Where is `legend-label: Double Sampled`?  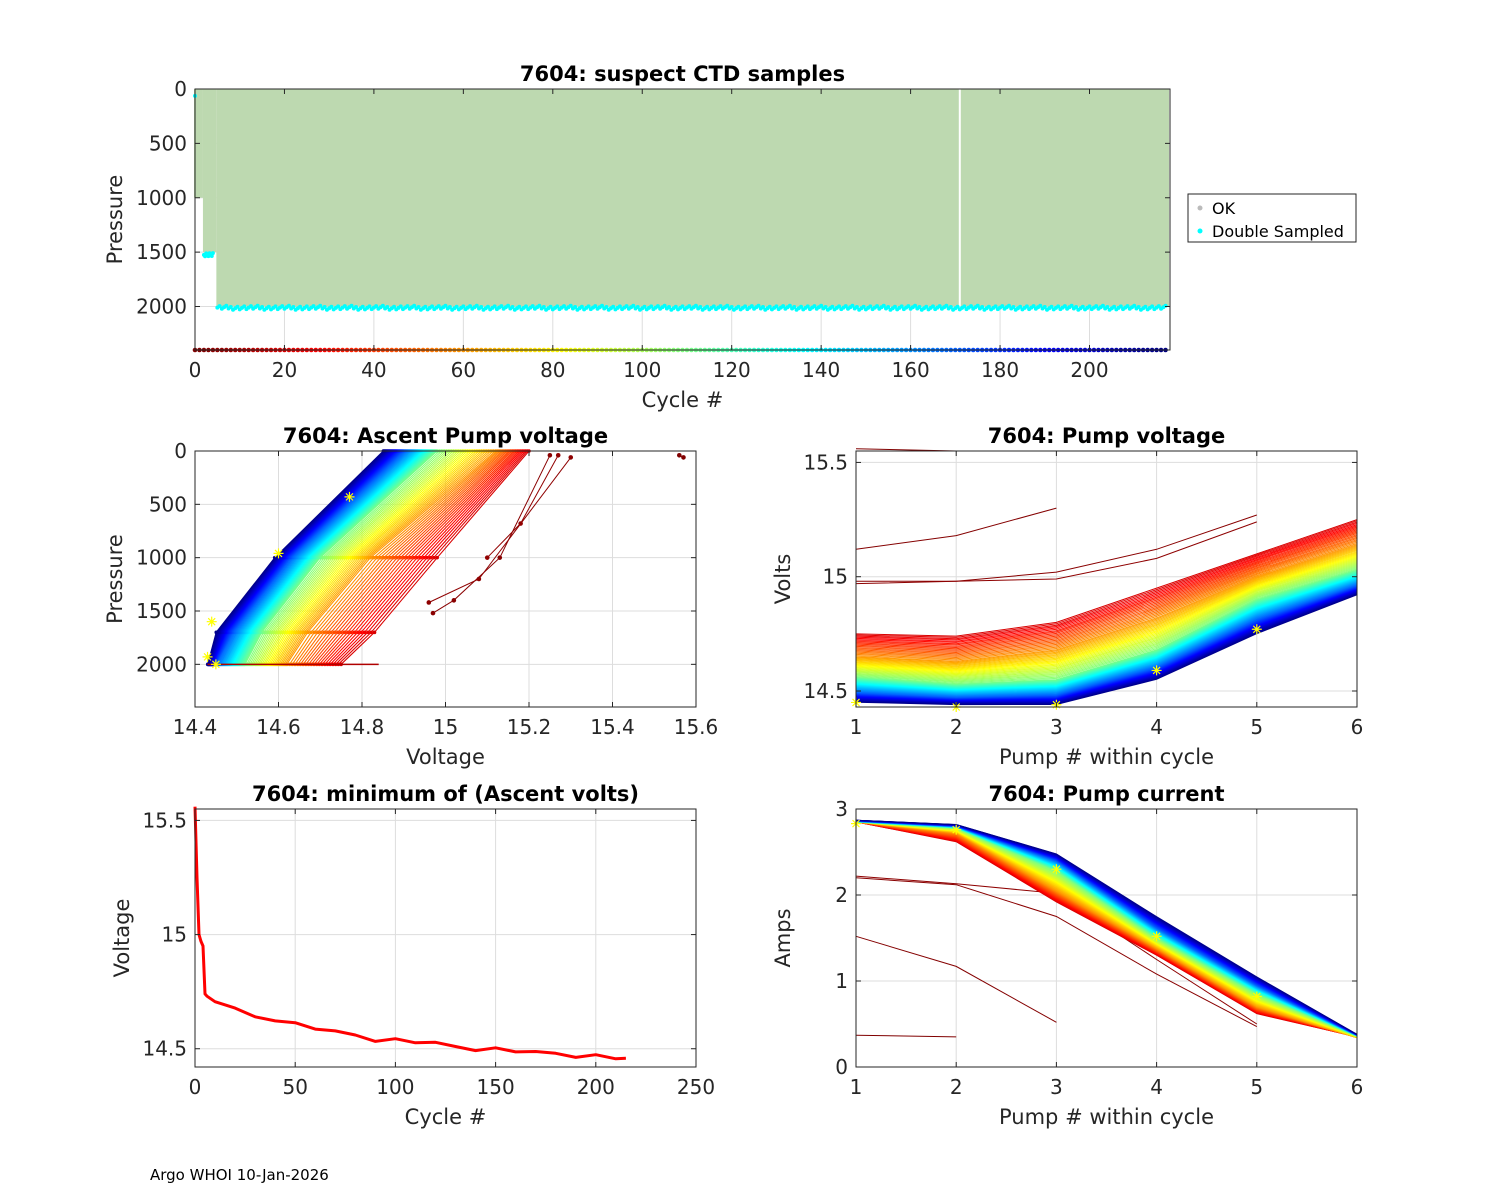
legend-label: Double Sampled is located at coordinates (1278, 231).